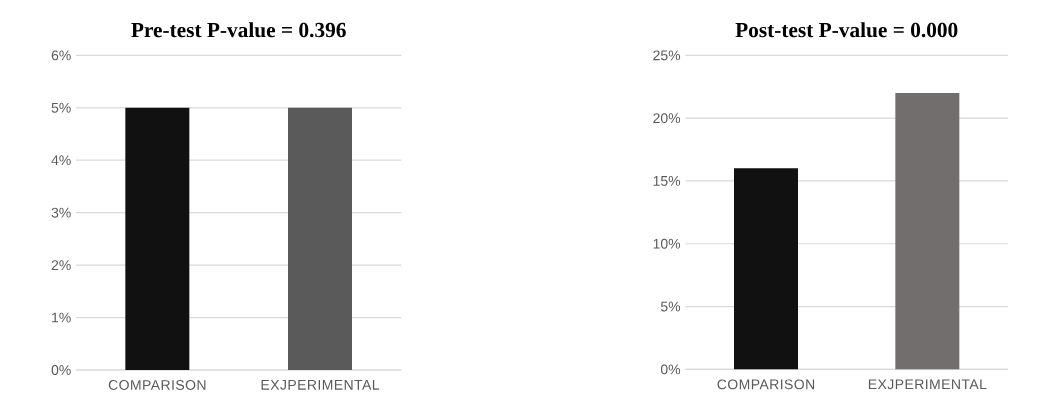  Describe the element at coordinates (667, 181) in the screenshot. I see `y-tick-label: 15%` at that location.